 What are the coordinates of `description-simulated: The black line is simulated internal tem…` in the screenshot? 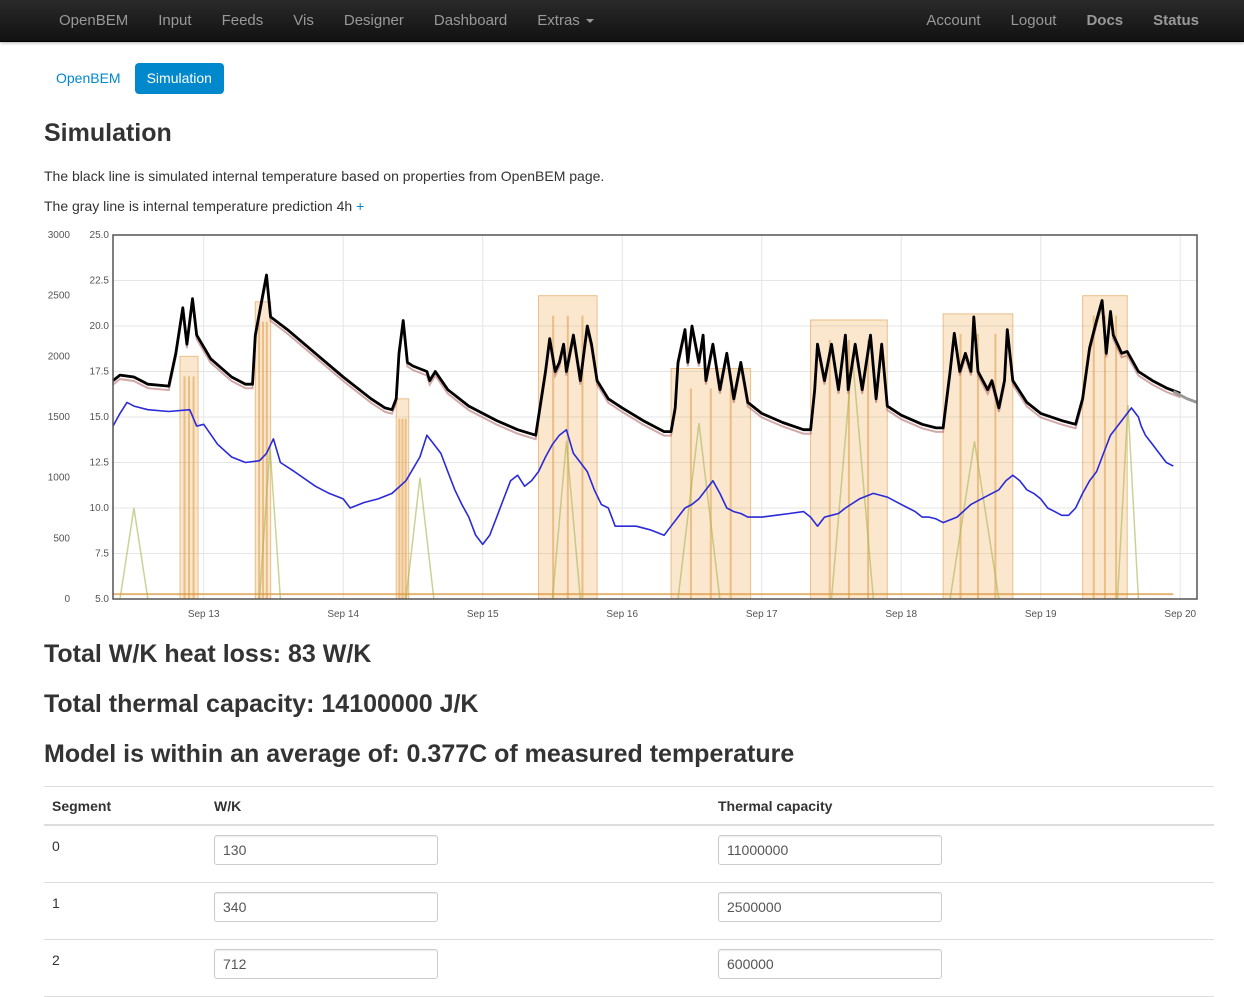 It's located at (324, 176).